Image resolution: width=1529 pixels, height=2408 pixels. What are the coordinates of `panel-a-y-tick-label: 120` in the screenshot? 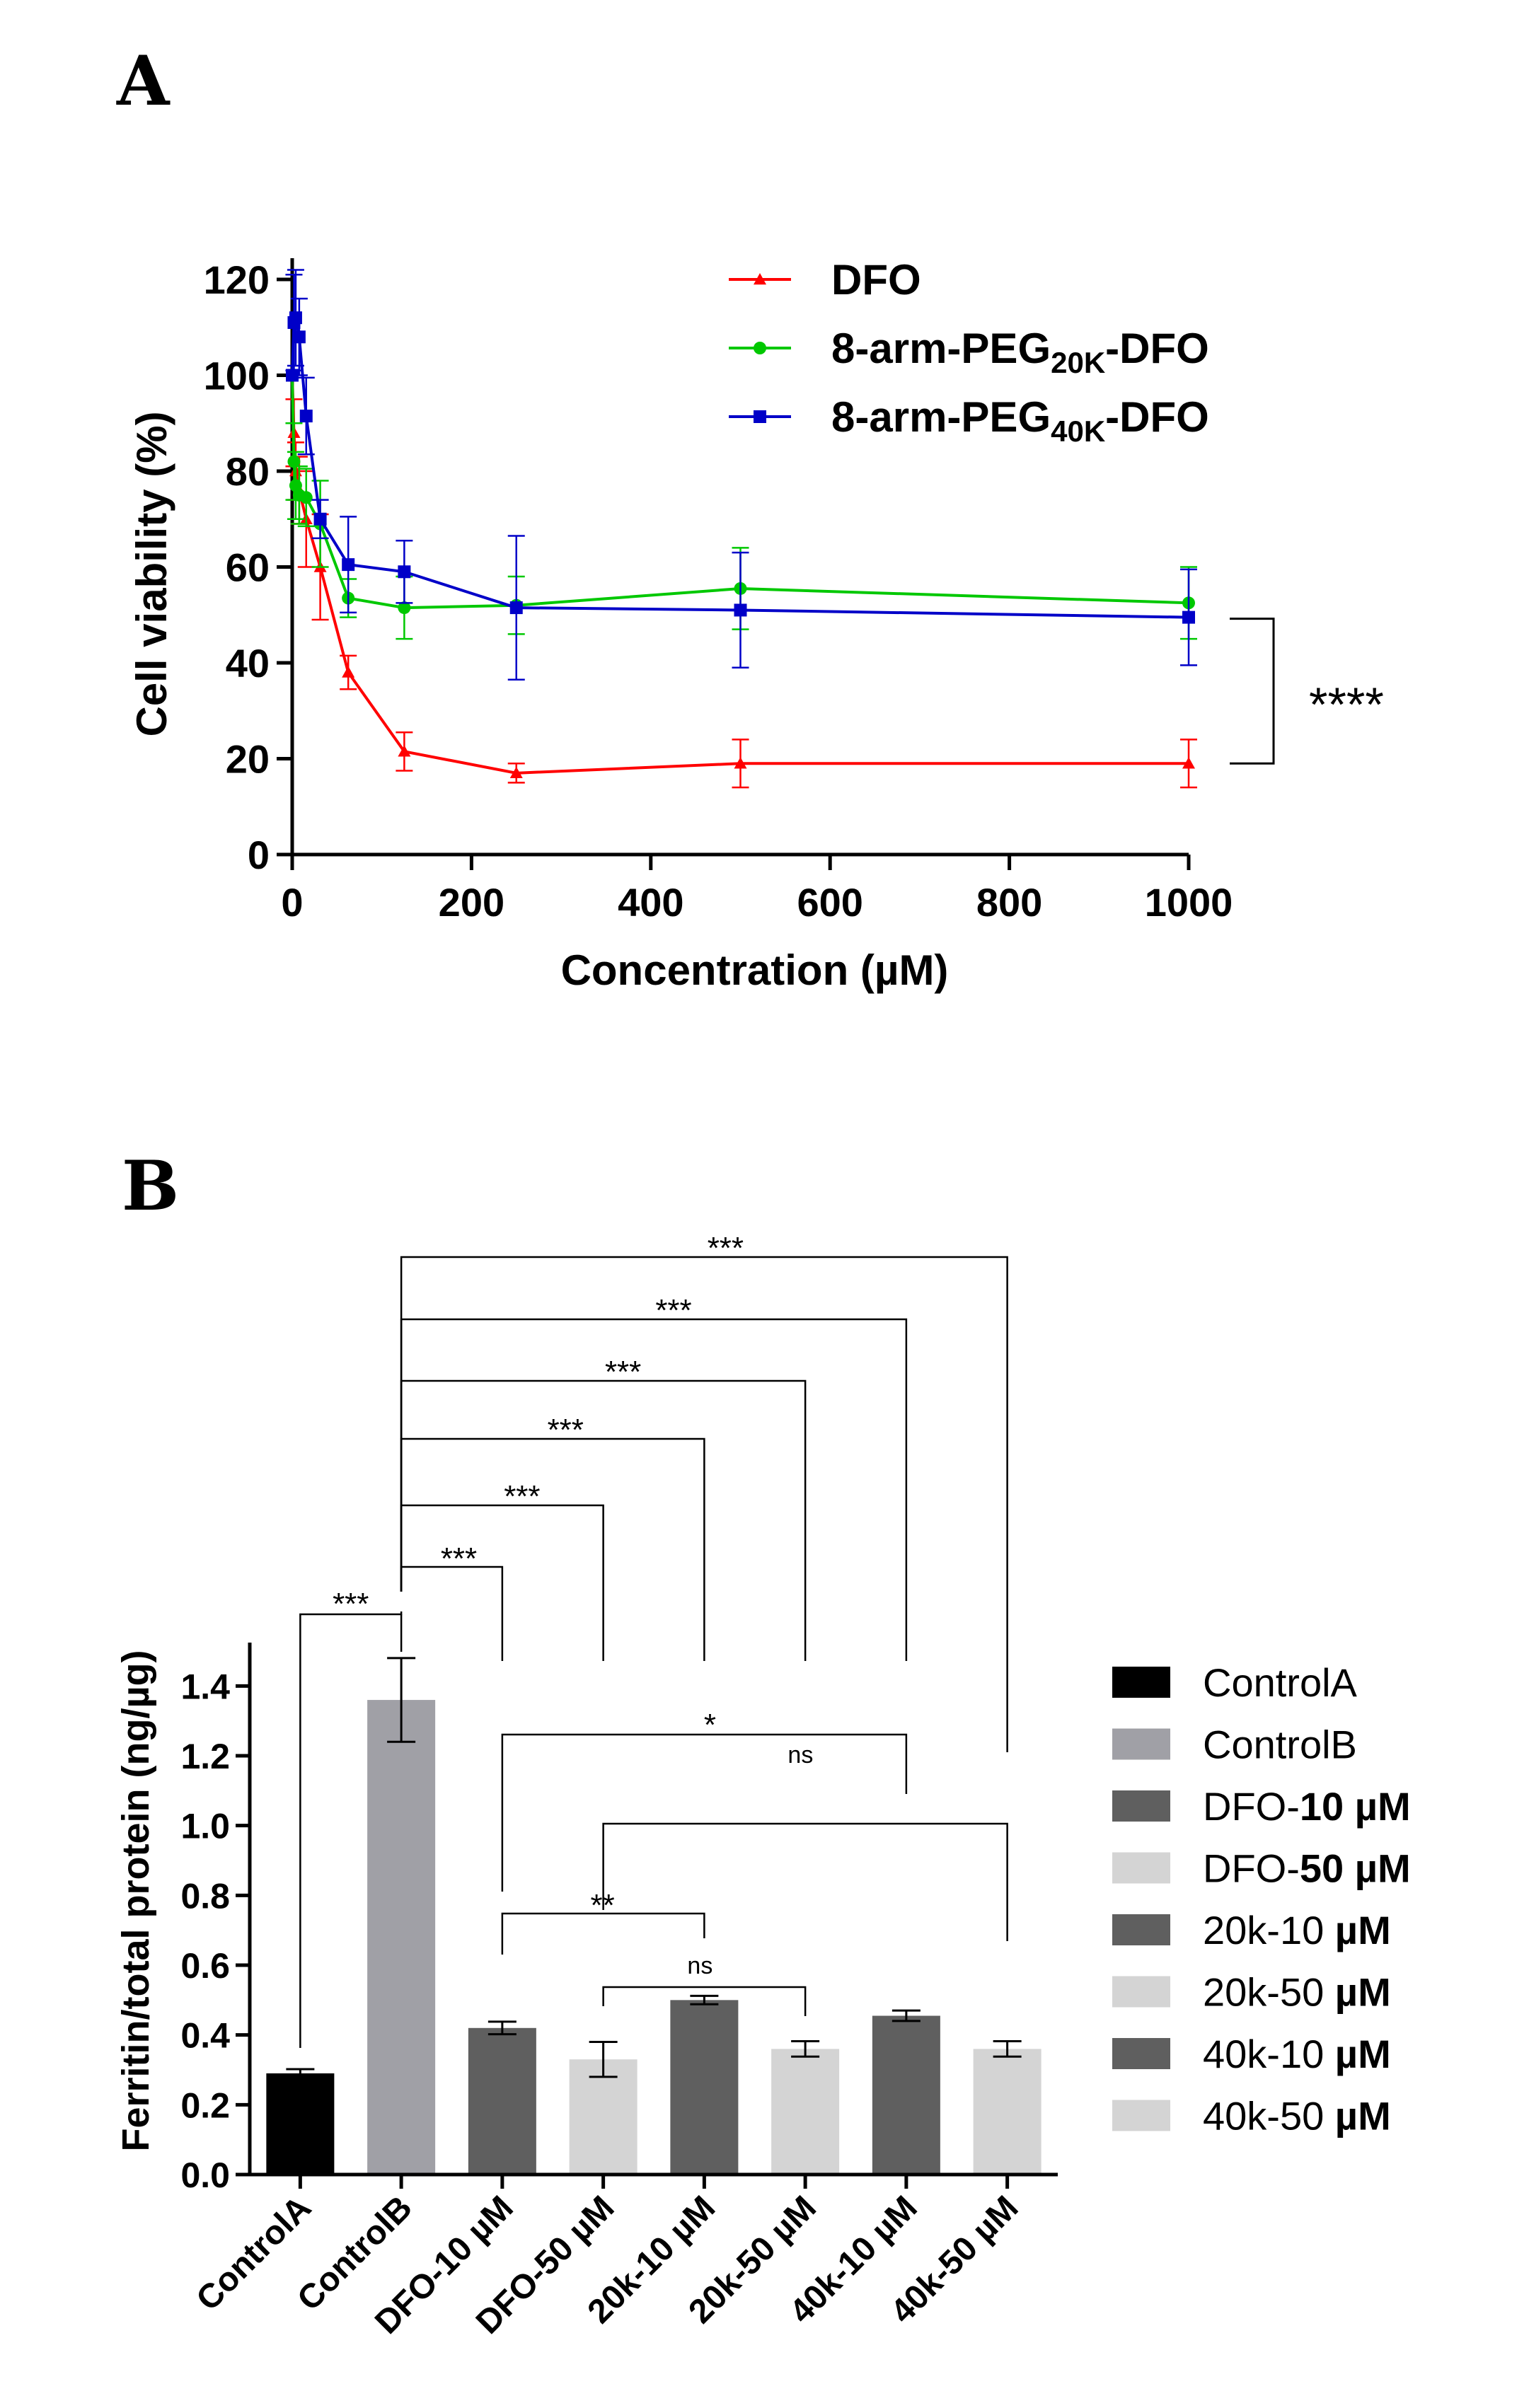 It's located at (237, 279).